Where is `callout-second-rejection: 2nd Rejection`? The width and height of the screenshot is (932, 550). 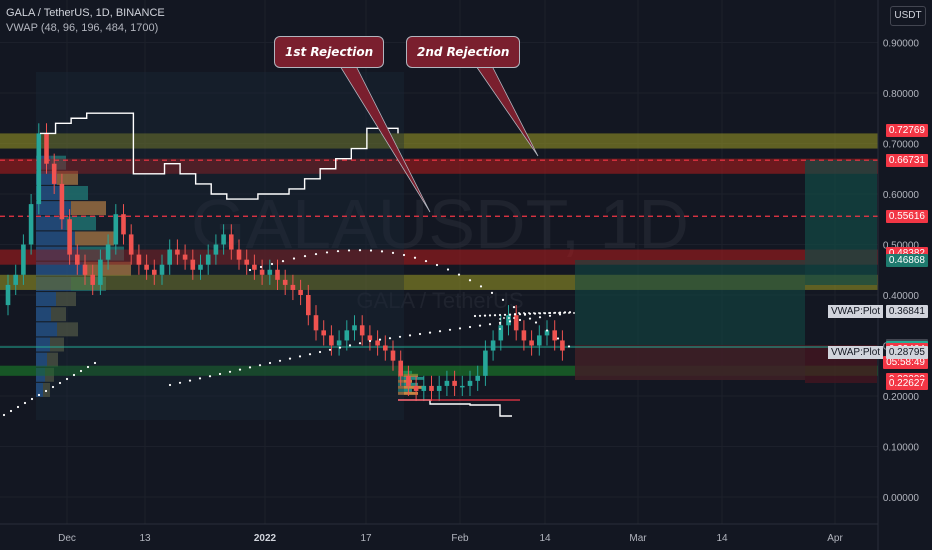
callout-second-rejection: 2nd Rejection is located at coordinates (463, 52).